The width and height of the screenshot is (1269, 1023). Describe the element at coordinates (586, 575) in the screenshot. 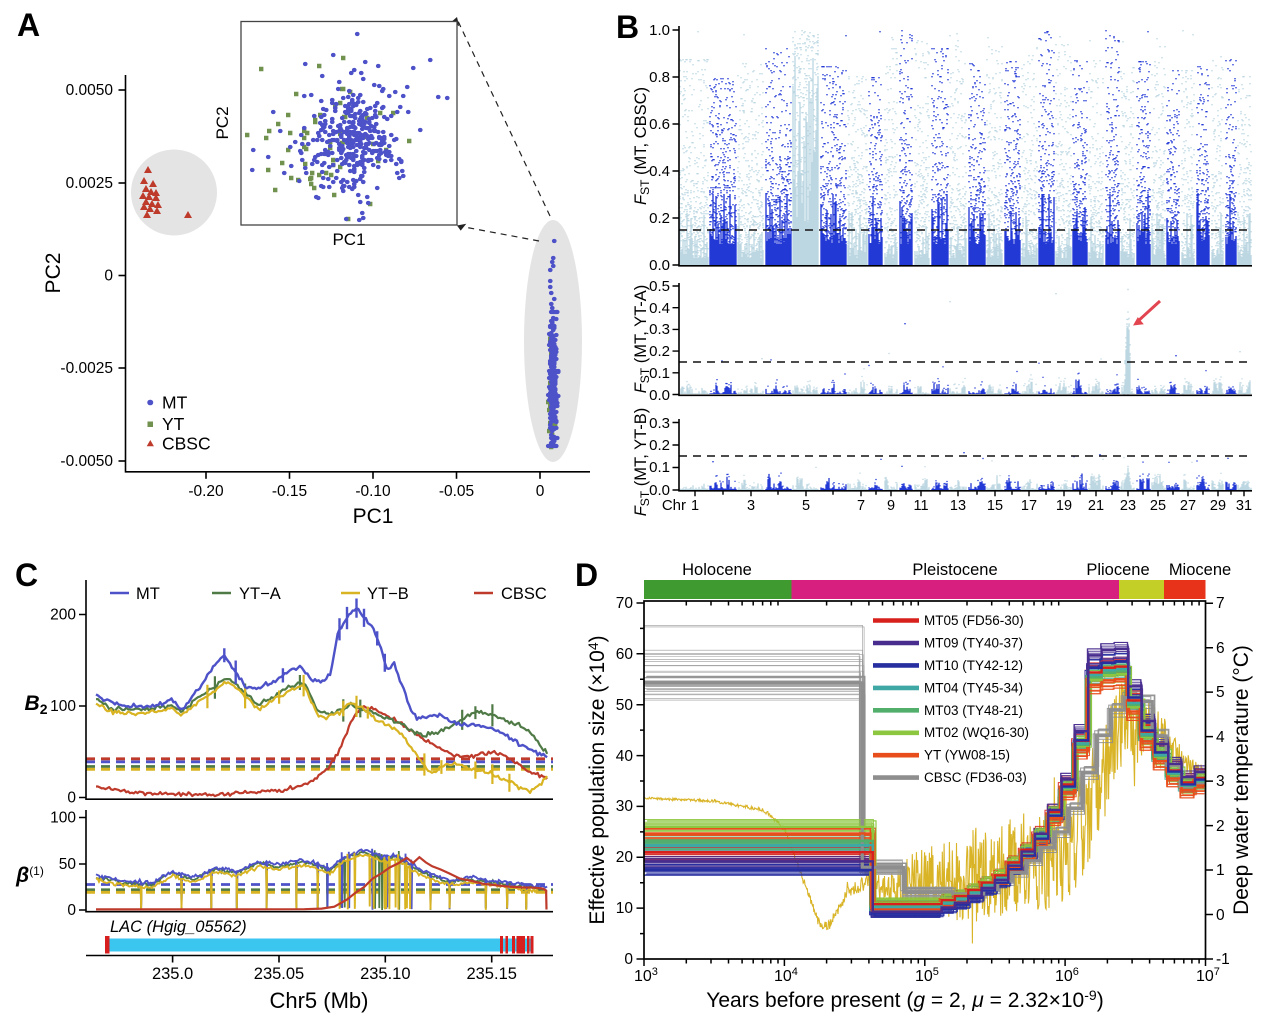

I see `svg-text: D` at that location.